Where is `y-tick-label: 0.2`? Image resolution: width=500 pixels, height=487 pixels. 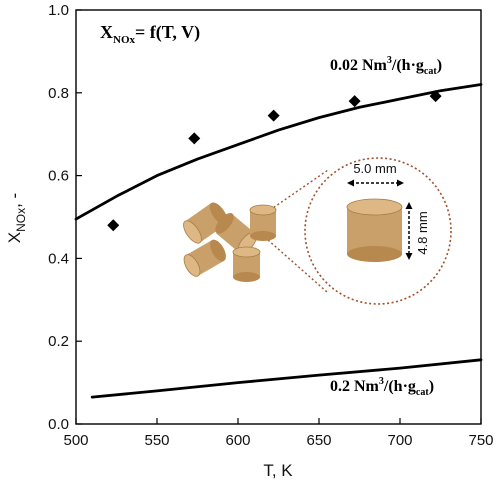 y-tick-label: 0.2 is located at coordinates (58, 341).